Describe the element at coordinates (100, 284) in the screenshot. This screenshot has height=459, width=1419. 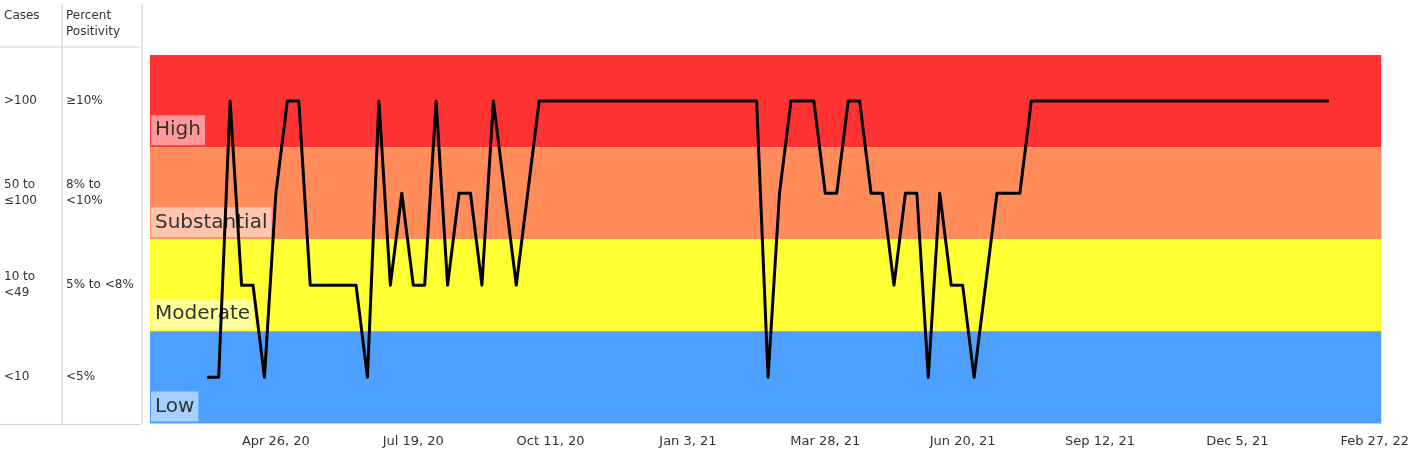
I see `text: 5% to <8%` at that location.